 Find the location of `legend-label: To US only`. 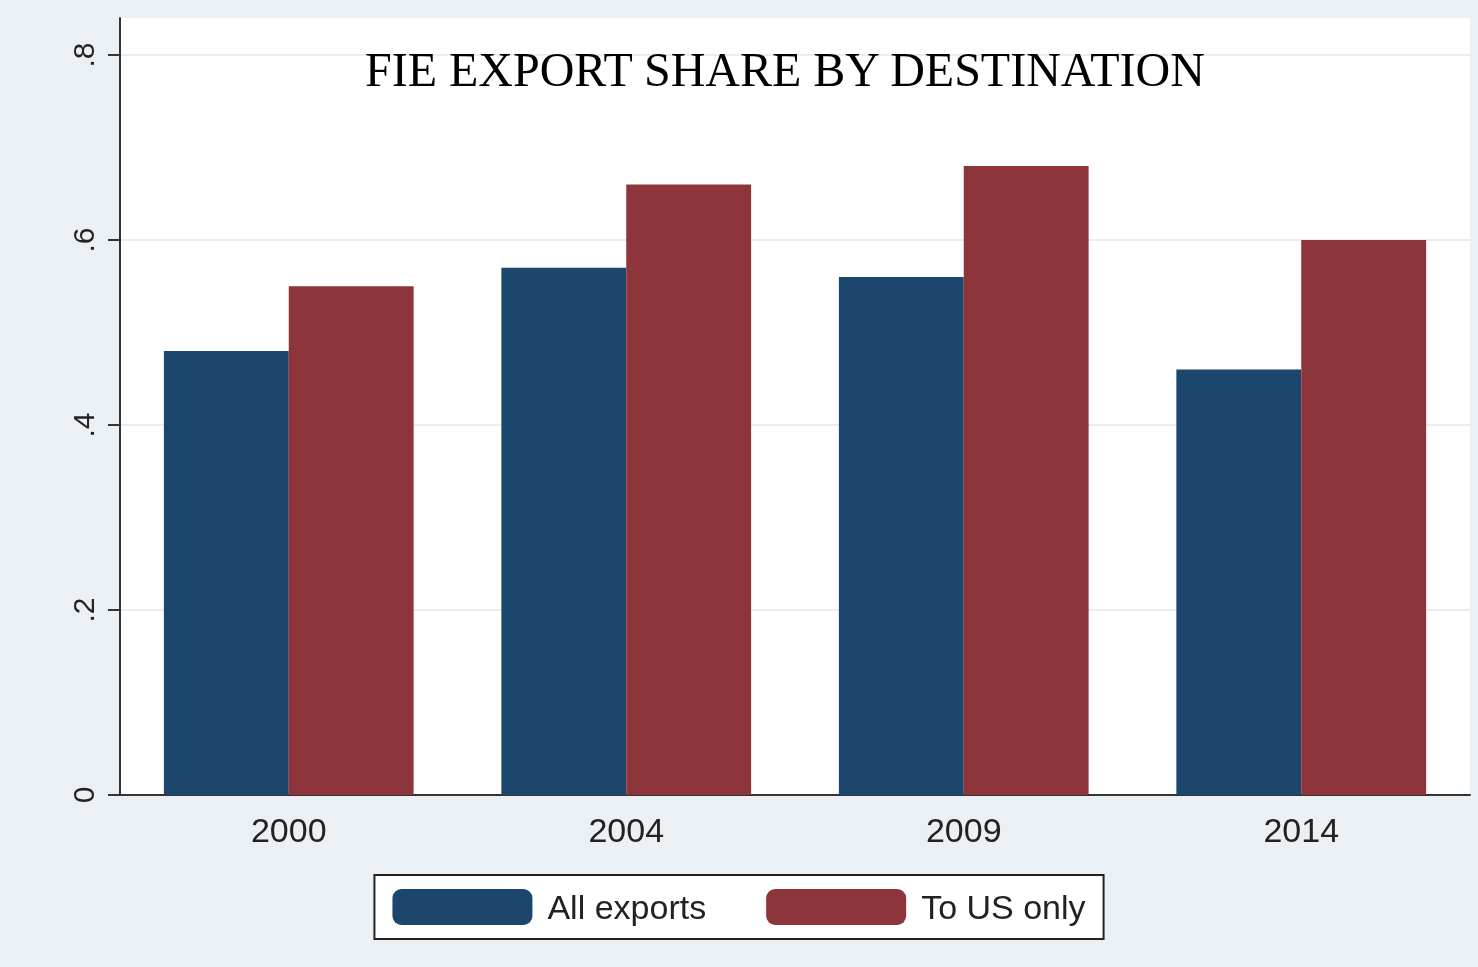

legend-label: To US only is located at coordinates (1003, 907).